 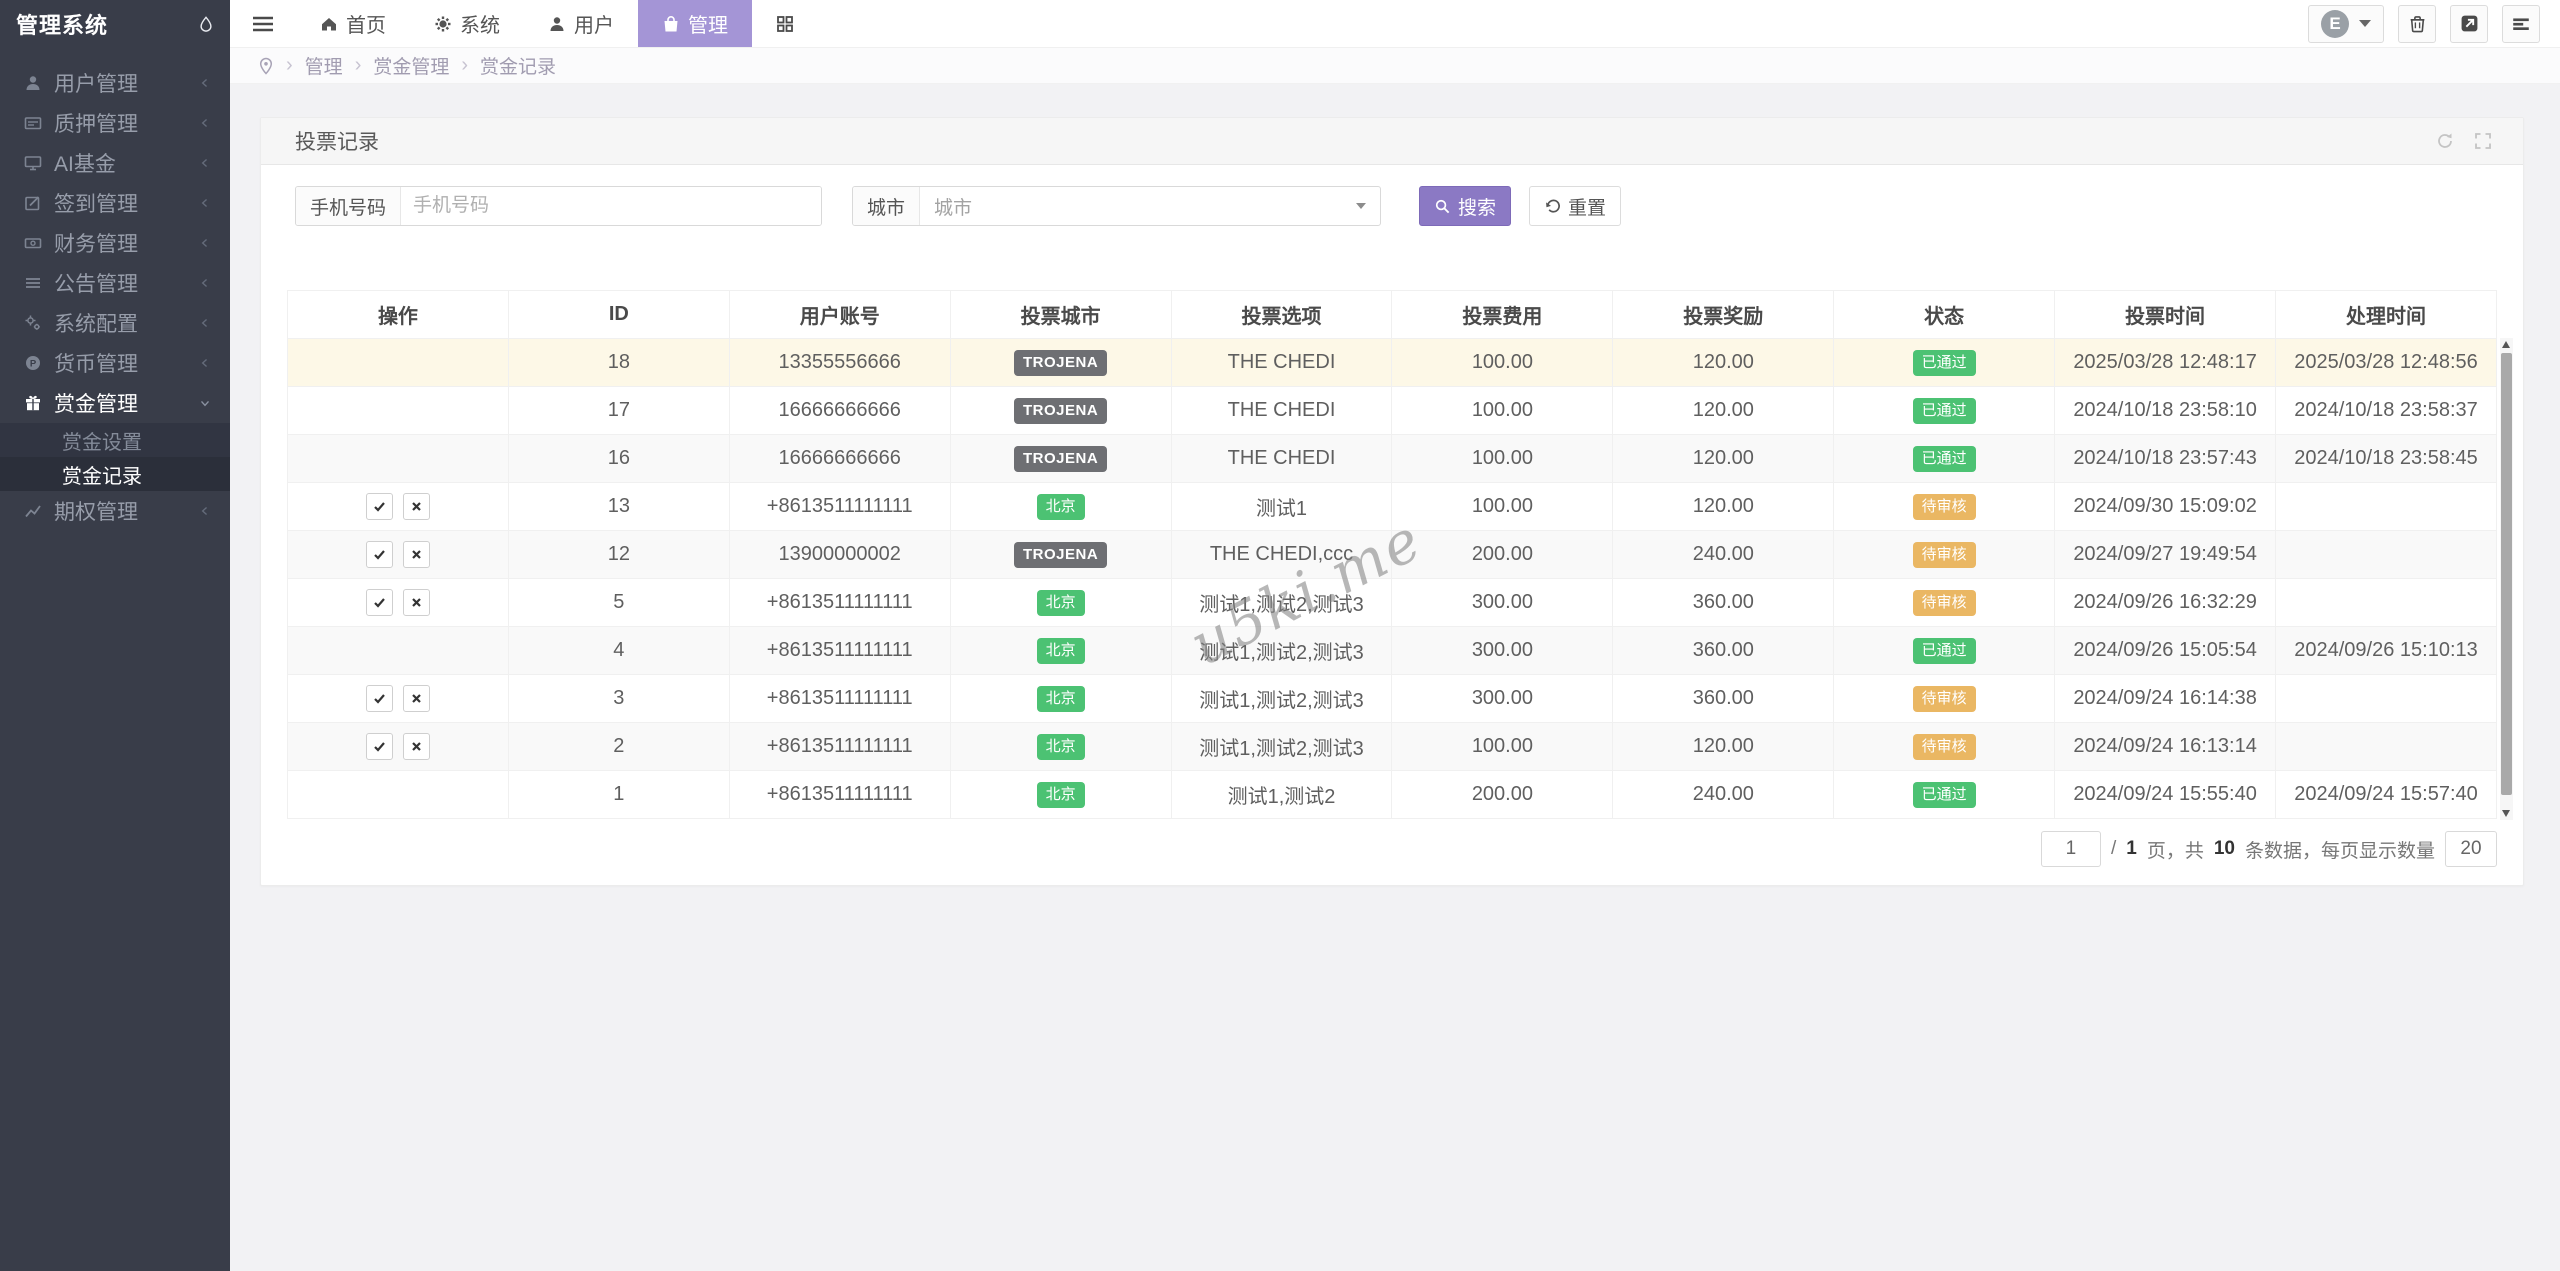 I want to click on sidebar-item-finance-management: 财务管理, so click(x=115, y=243).